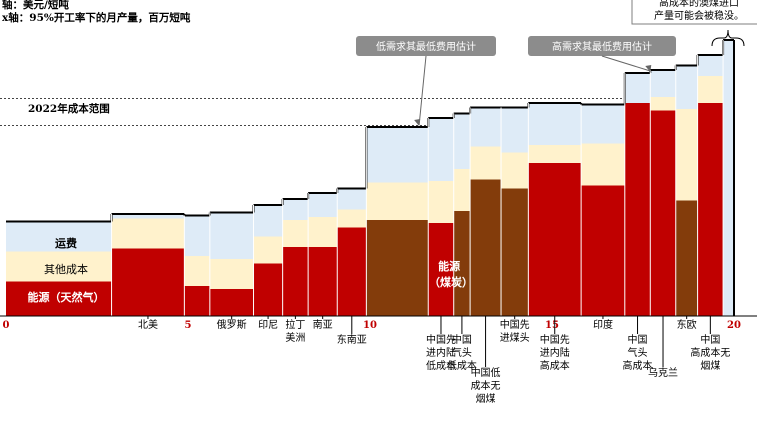 The image size is (757, 422). Describe the element at coordinates (710, 209) in the screenshot. I see `bar-18-energy` at that location.